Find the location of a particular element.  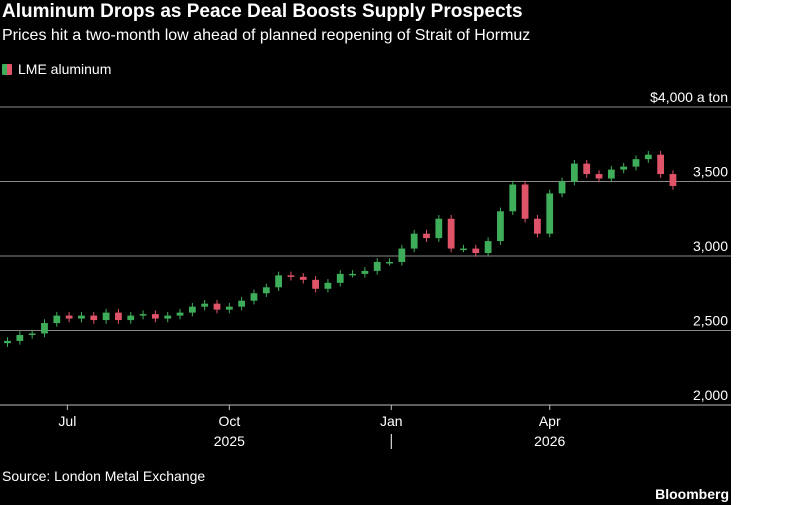

x-tick-label: Jul is located at coordinates (67, 421).